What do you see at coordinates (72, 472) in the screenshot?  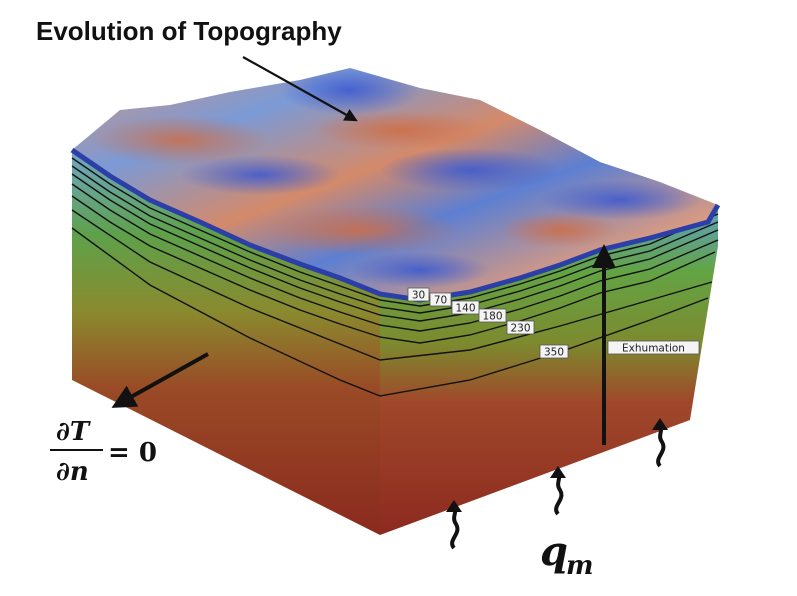 I see `svg-text: ∂n` at bounding box center [72, 472].